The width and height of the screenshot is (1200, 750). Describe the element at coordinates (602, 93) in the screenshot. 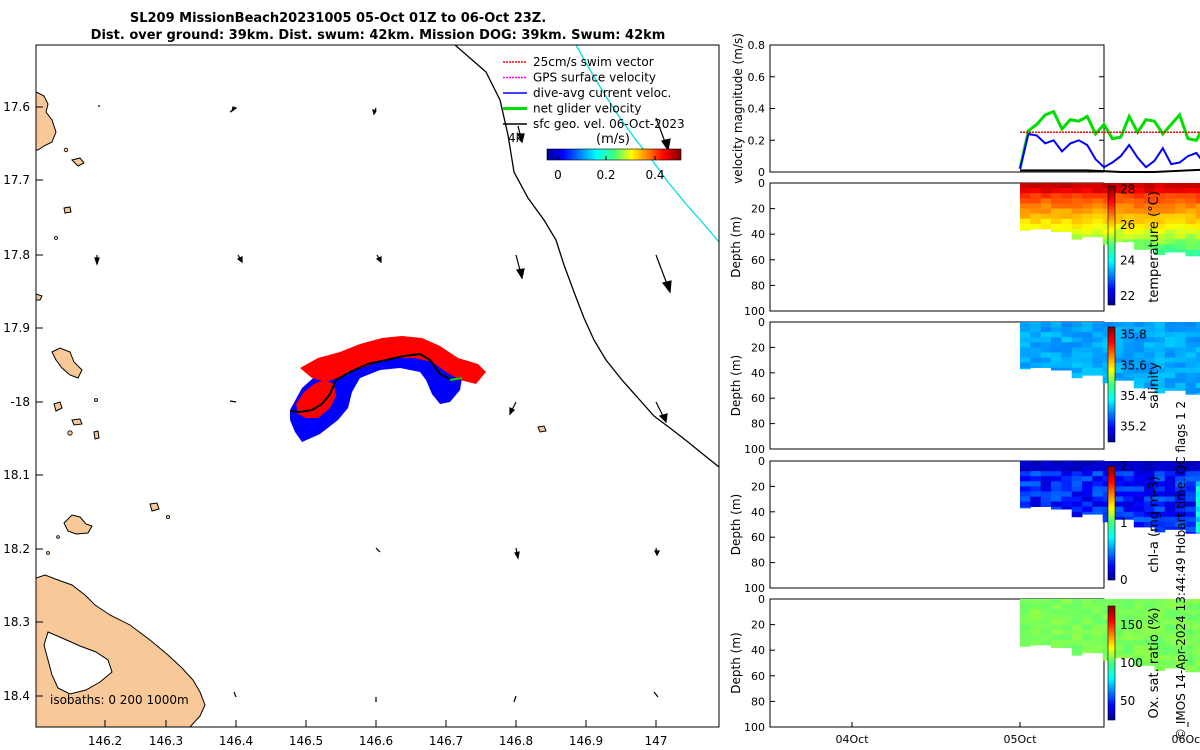

I see `legend-label: dive-avg current veloc.` at that location.